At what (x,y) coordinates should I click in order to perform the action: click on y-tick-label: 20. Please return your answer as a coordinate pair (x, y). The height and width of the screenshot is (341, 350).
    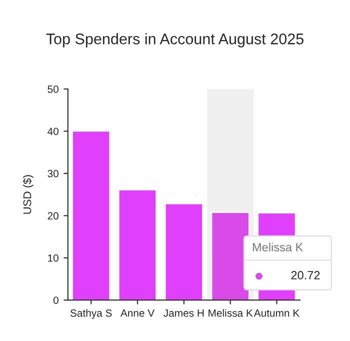
    Looking at the image, I should click on (53, 216).